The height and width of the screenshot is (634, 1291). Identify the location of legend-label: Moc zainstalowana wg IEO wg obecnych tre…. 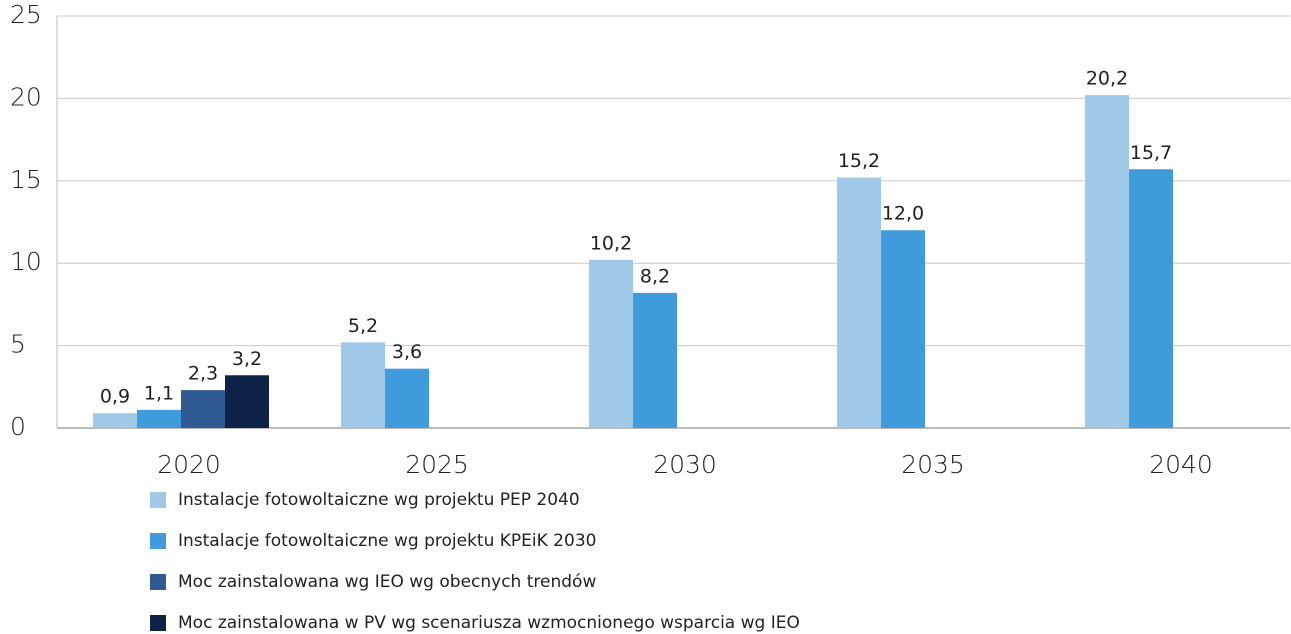
(387, 582).